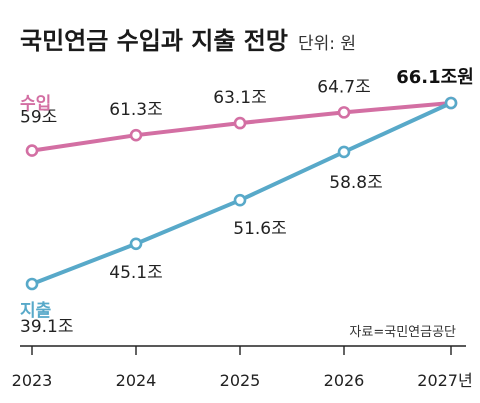  I want to click on x-axis: 2023 2024 2025 2026 2027년, so click(242, 367).